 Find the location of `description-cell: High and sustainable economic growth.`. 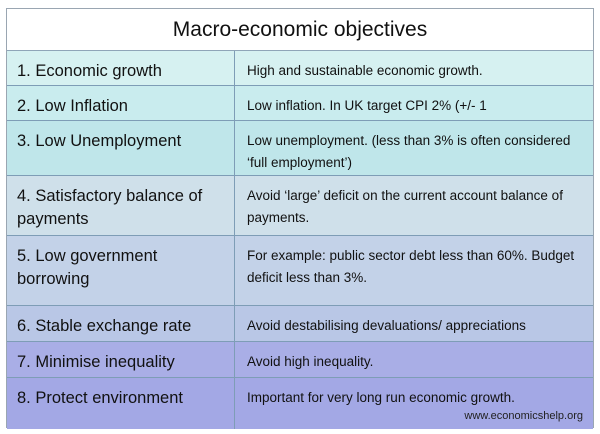

description-cell: High and sustainable economic growth. is located at coordinates (365, 70).